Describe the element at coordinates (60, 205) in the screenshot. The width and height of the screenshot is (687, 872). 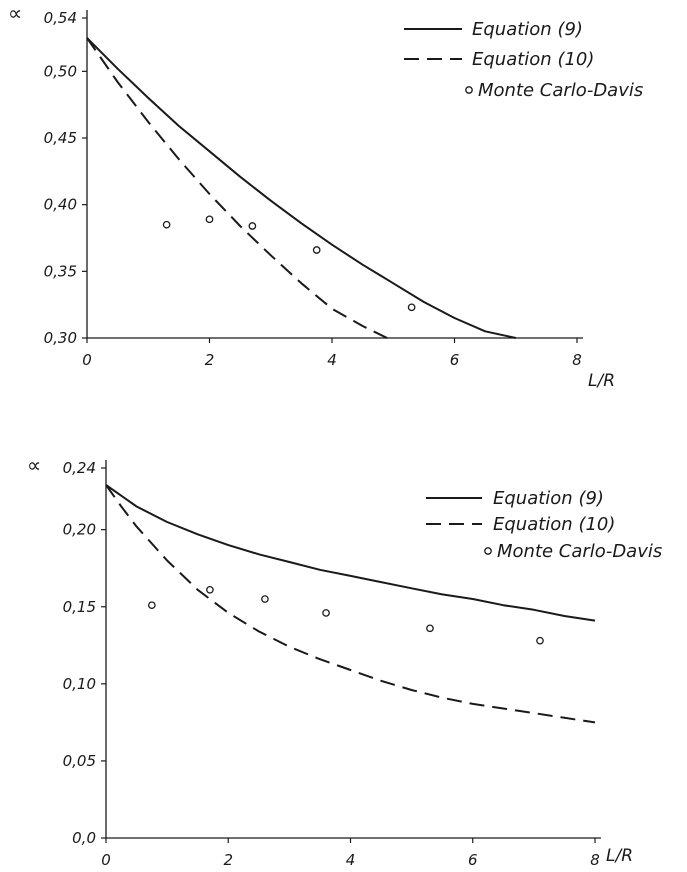
I see `y-tick-label: 0,40` at that location.